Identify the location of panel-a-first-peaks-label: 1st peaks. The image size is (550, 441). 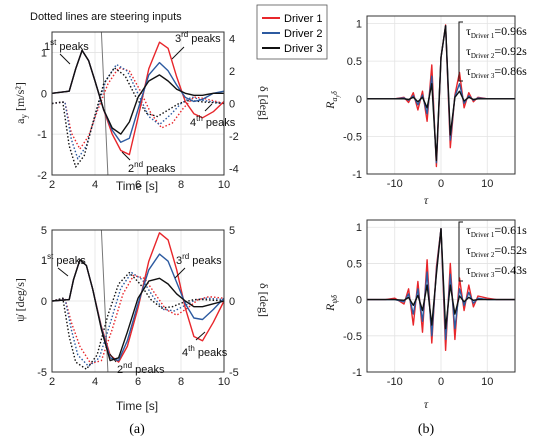
(66, 45).